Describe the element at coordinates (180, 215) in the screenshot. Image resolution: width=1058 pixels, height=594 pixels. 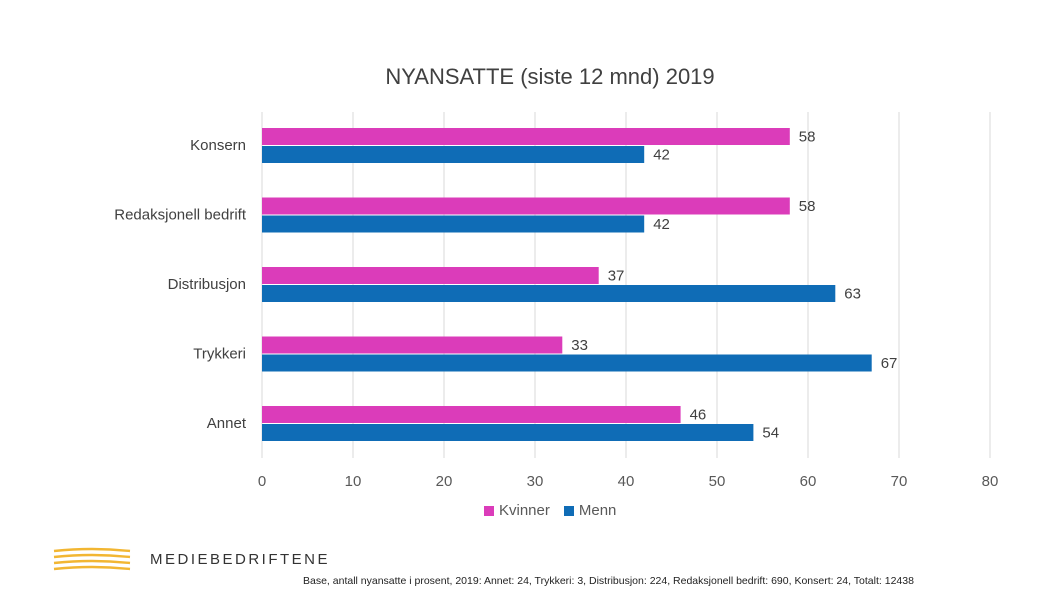
I see `category-label: Redaksjonell bedrift` at that location.